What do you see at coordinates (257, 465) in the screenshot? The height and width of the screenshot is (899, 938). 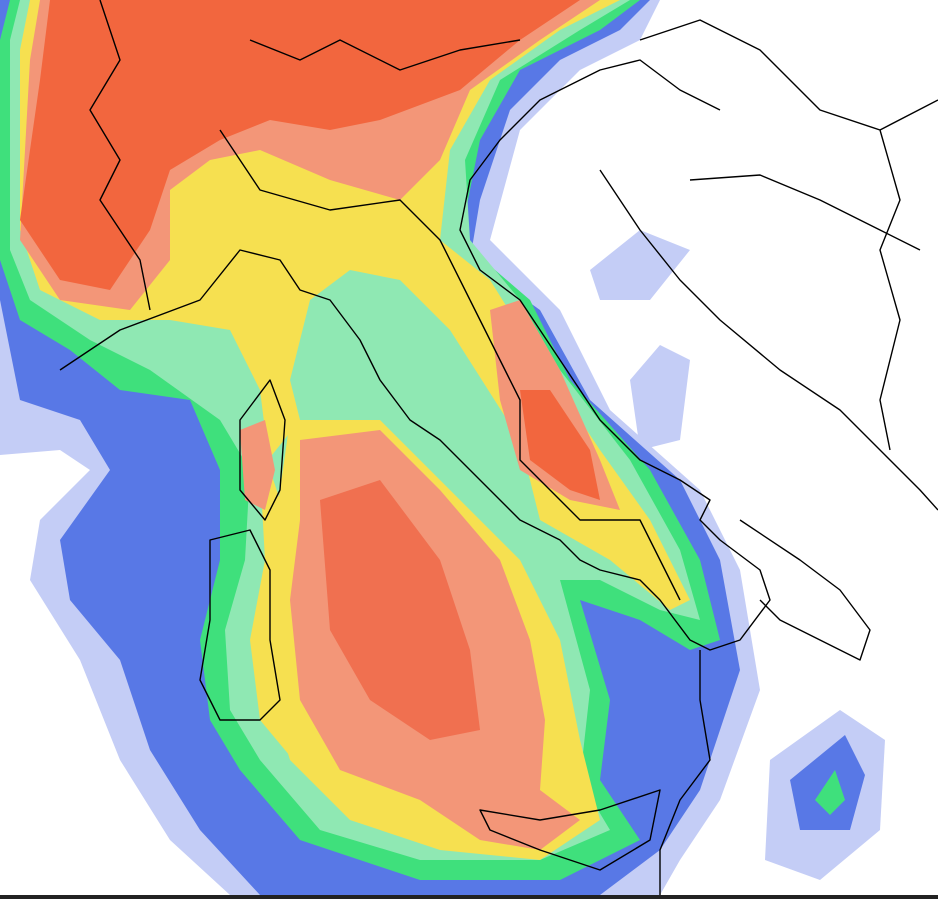 I see `field-salmon-corsica` at bounding box center [257, 465].